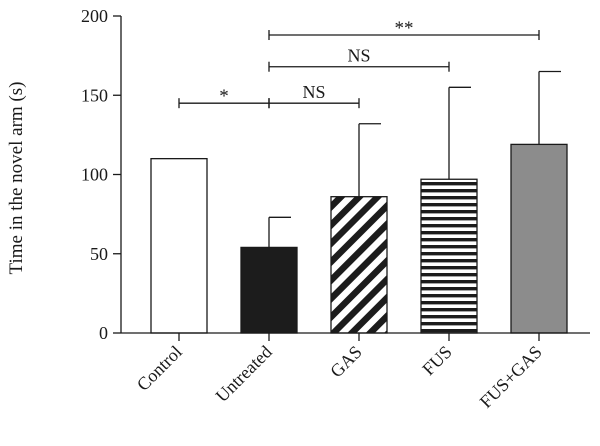 This screenshot has height=446, width=600. I want to click on x-tick-label: Untreated, so click(244, 374).